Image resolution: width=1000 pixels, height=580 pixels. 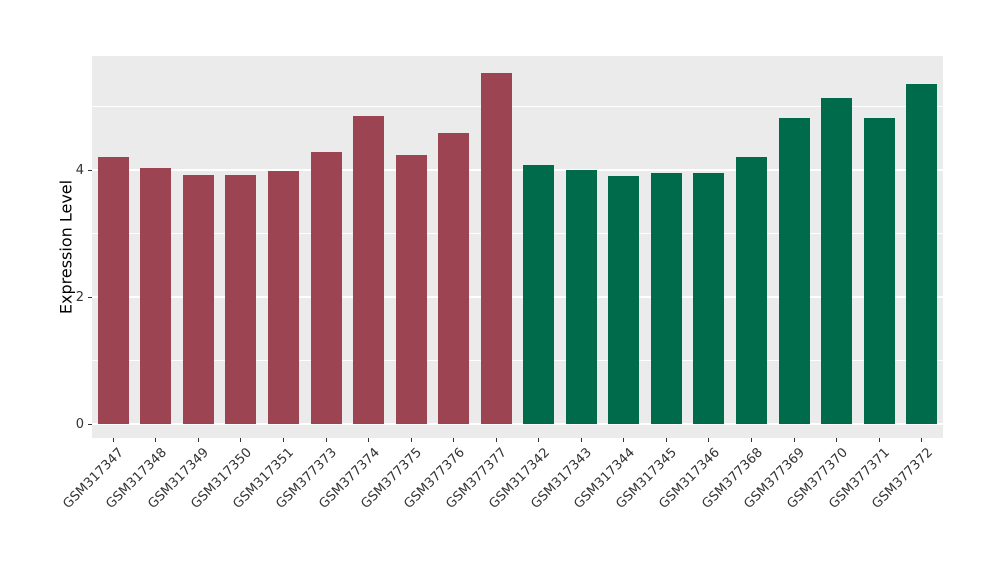 What do you see at coordinates (79, 297) in the screenshot?
I see `y-axis-tick-label: 2` at bounding box center [79, 297].